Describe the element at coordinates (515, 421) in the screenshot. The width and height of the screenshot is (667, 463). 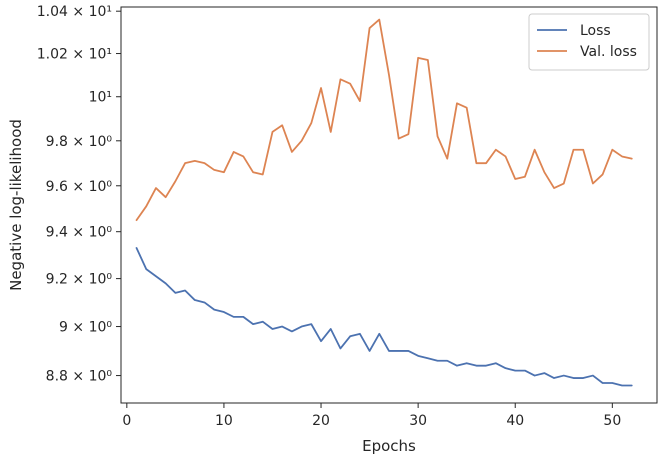
I see `x-tick-label: 40` at that location.